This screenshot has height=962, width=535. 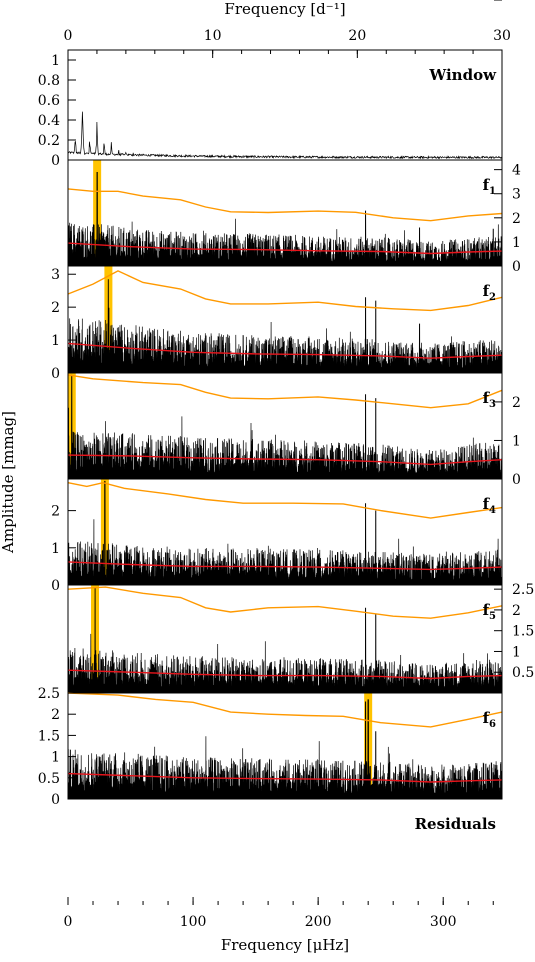 I want to click on panel-f6: 0 0.5 1 1.5 2 2.5 f6, so click(x=270, y=747).